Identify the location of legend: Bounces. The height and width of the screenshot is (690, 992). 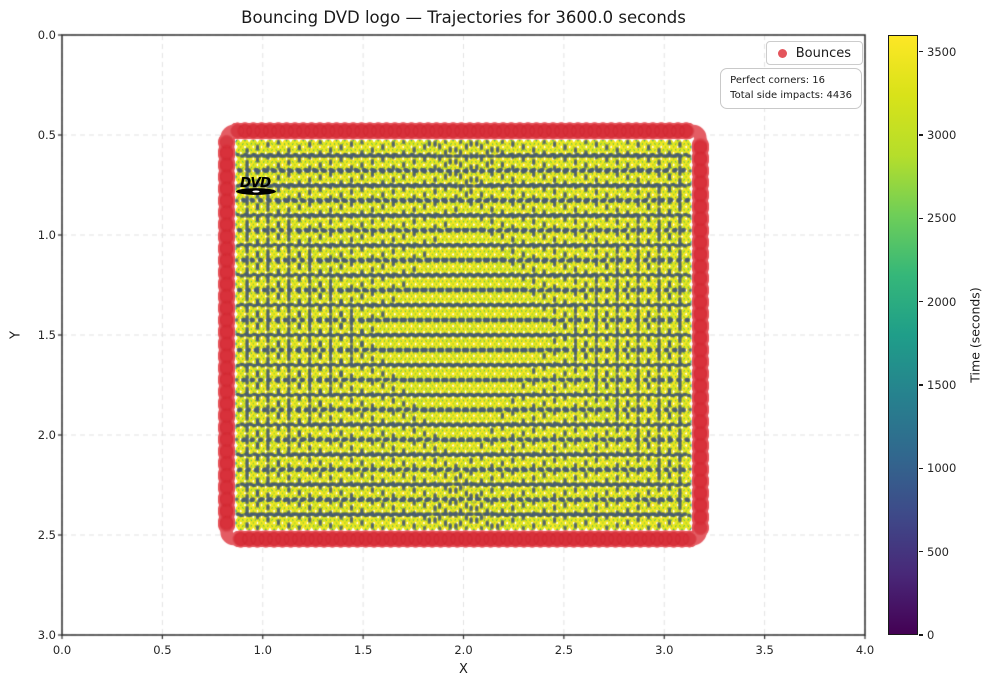
(814, 53).